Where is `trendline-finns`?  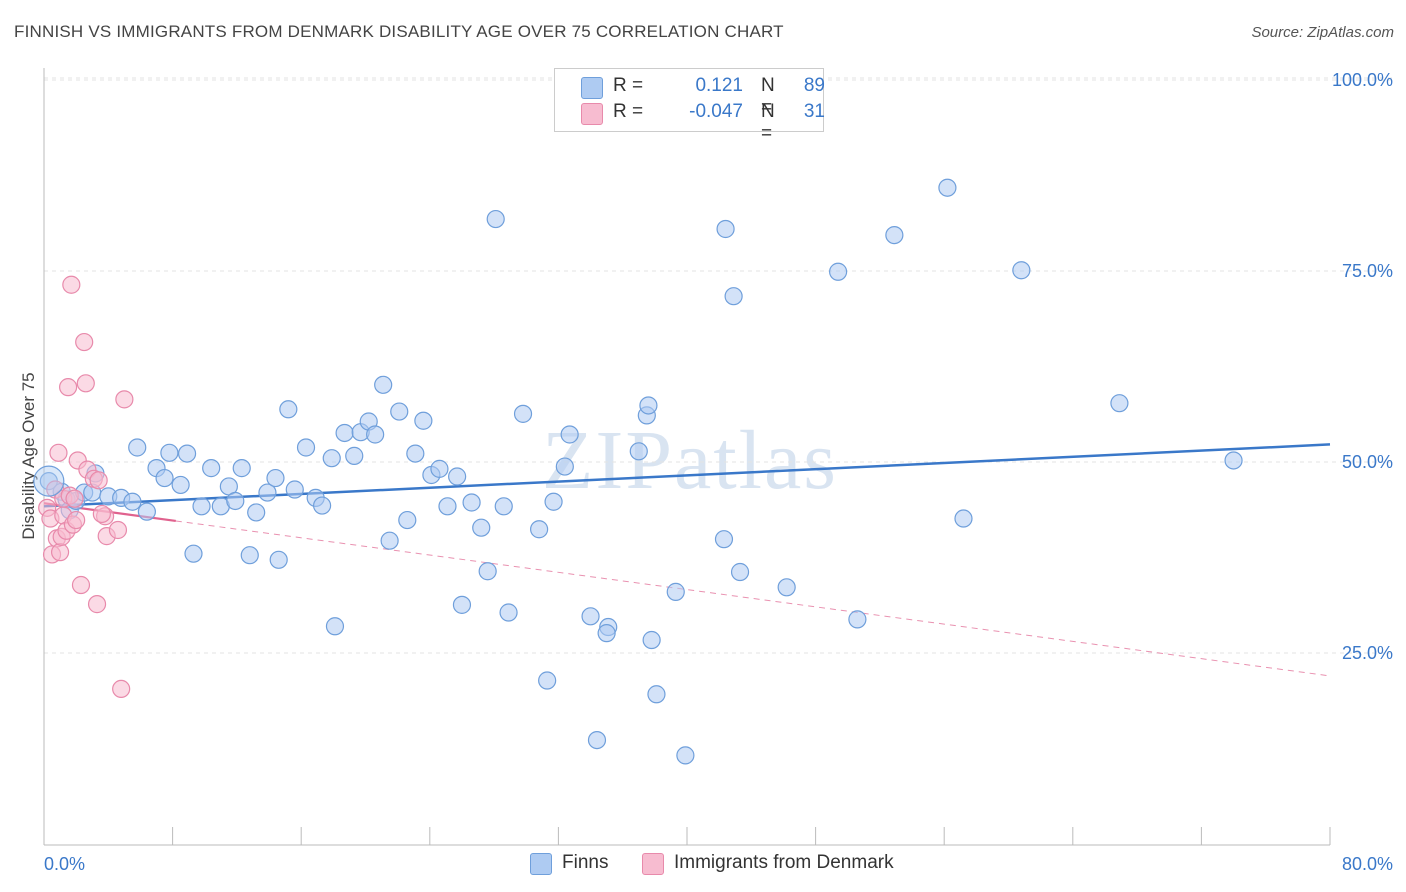
trendline-finns is located at coordinates (687, 475).